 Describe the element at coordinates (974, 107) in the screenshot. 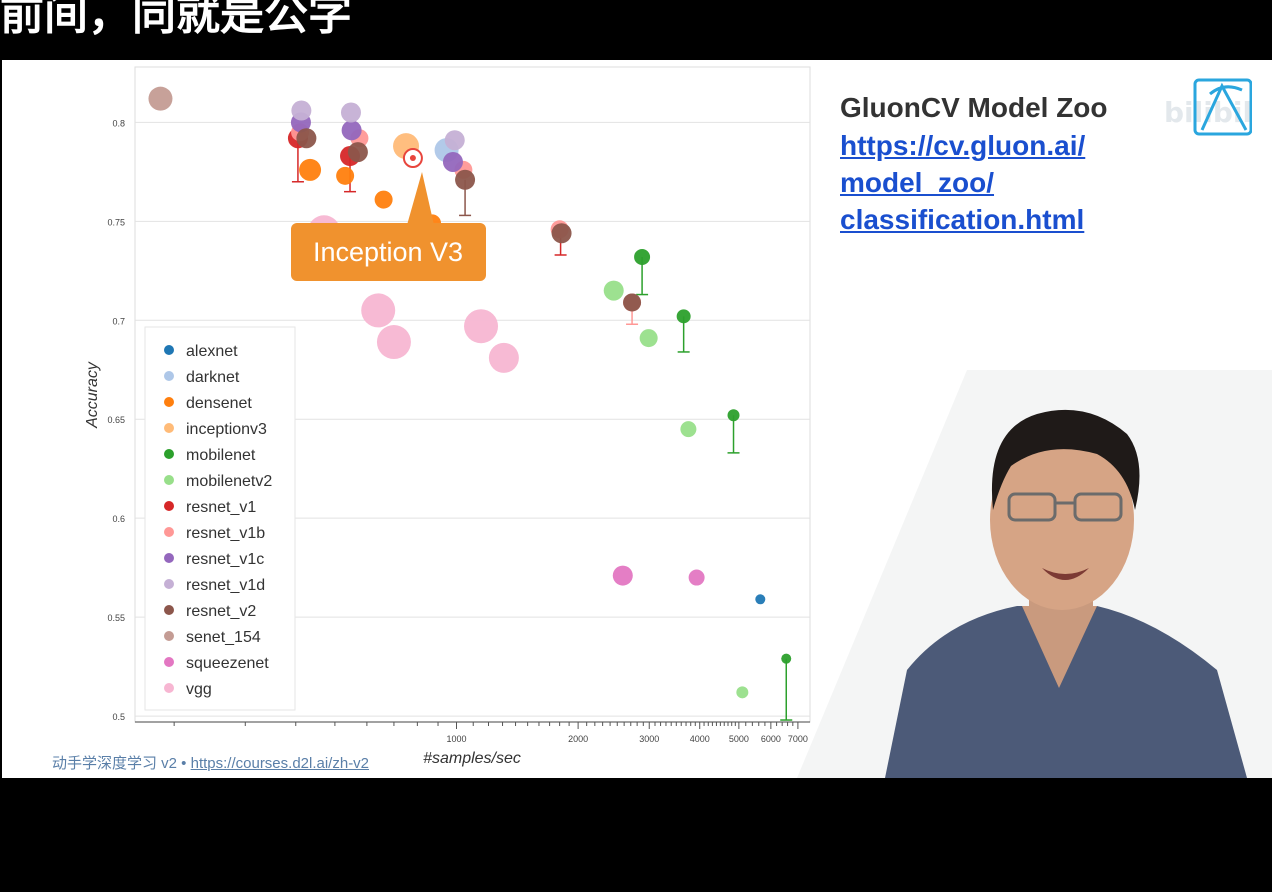

I see `gluoncv-heading: GluonCV Model Zoo` at that location.